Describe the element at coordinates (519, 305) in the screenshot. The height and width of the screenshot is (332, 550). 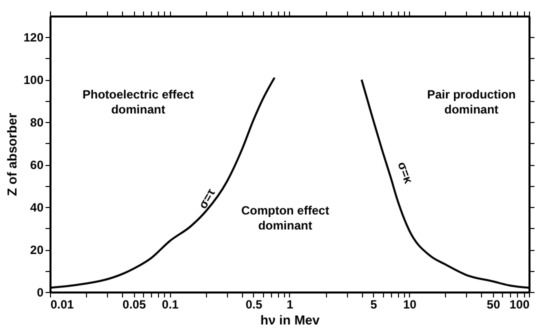
I see `x-tick-label: 100` at that location.